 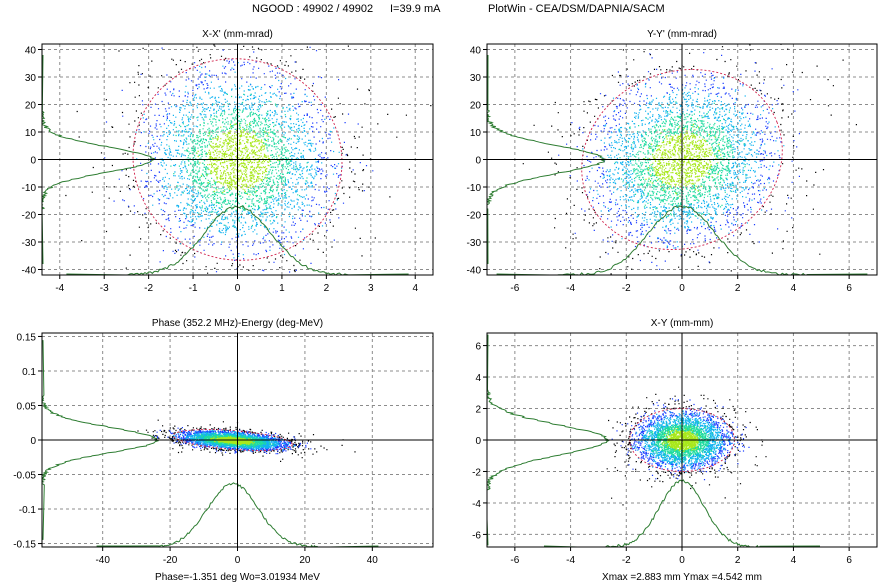 What do you see at coordinates (237, 323) in the screenshot?
I see `chart-title: Phase (352.2 MHz)-Energy (deg-MeV)` at bounding box center [237, 323].